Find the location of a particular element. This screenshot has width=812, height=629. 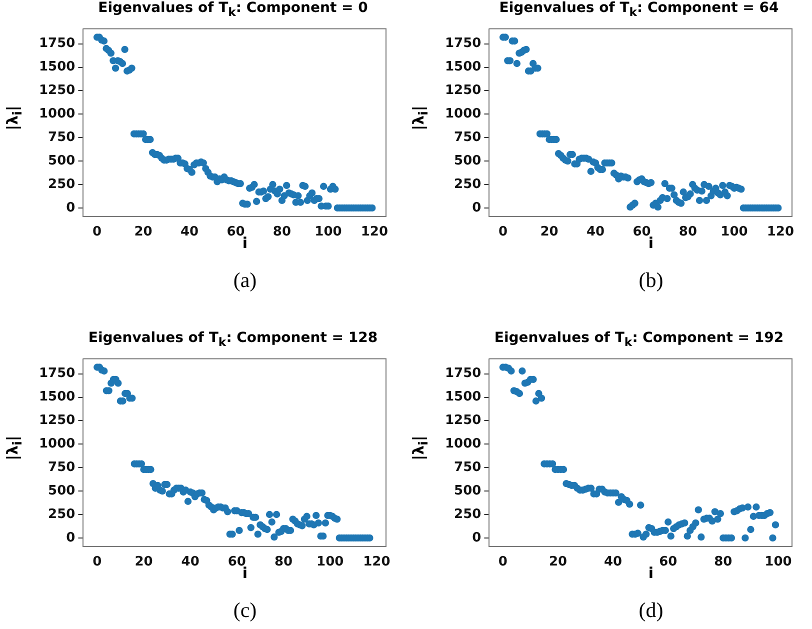

text: (d) is located at coordinates (651, 610).